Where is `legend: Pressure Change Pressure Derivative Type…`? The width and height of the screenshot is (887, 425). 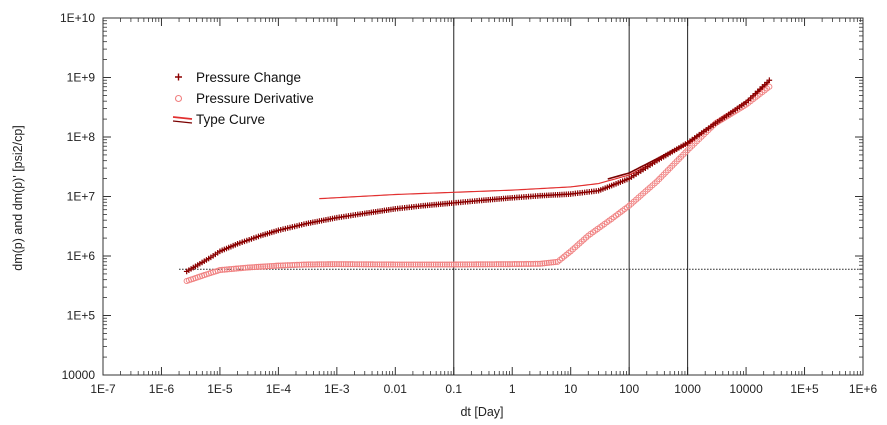 legend: Pressure Change Pressure Derivative Type… is located at coordinates (243, 98).